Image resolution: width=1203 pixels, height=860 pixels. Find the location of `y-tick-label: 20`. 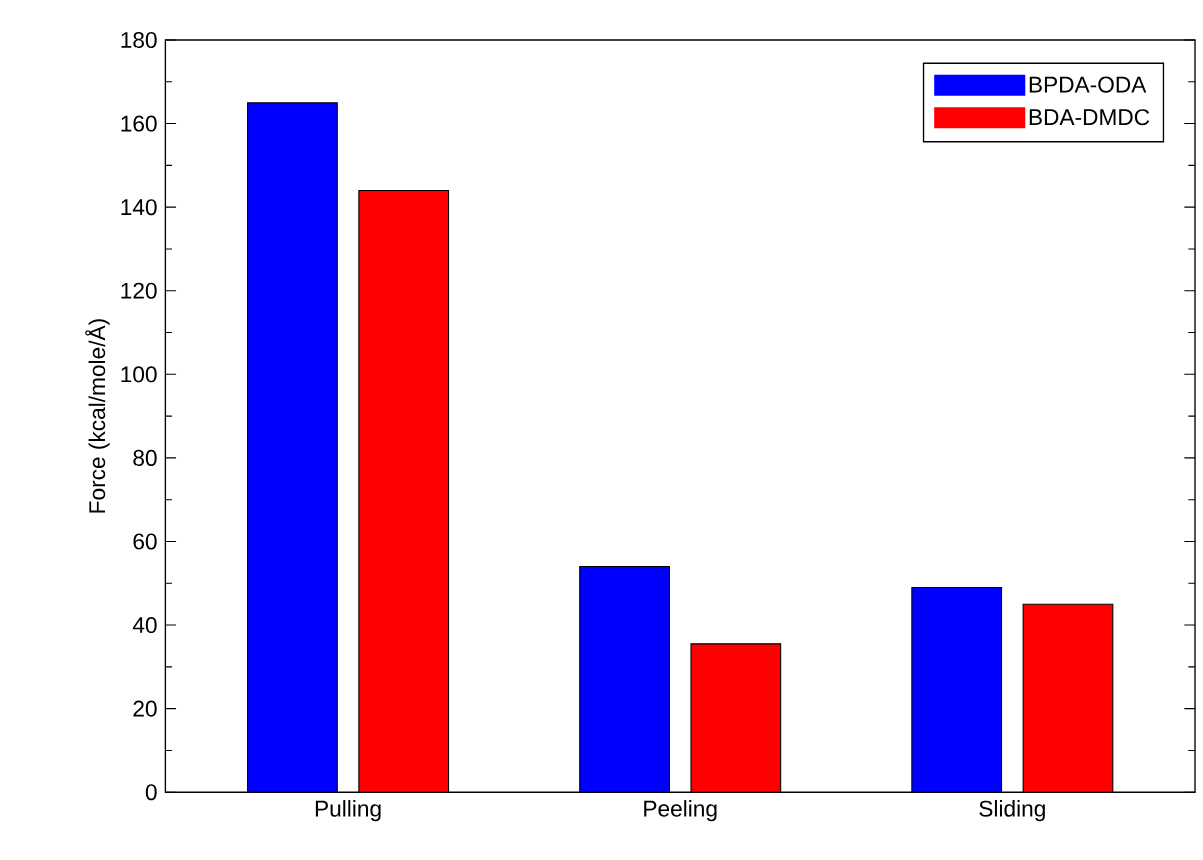

y-tick-label: 20 is located at coordinates (145, 708).